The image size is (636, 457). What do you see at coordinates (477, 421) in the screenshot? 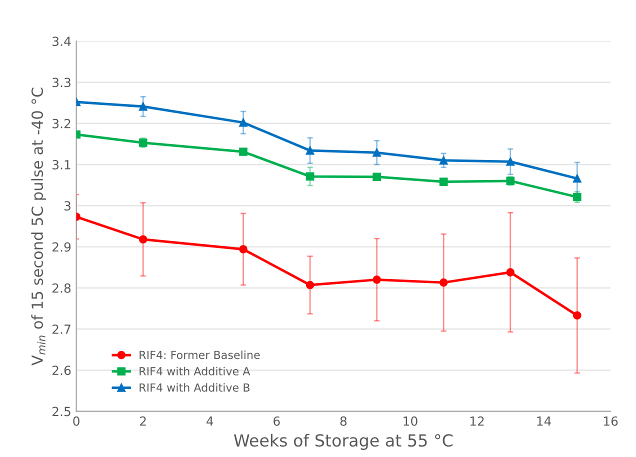
I see `x-tick-label: 12` at bounding box center [477, 421].